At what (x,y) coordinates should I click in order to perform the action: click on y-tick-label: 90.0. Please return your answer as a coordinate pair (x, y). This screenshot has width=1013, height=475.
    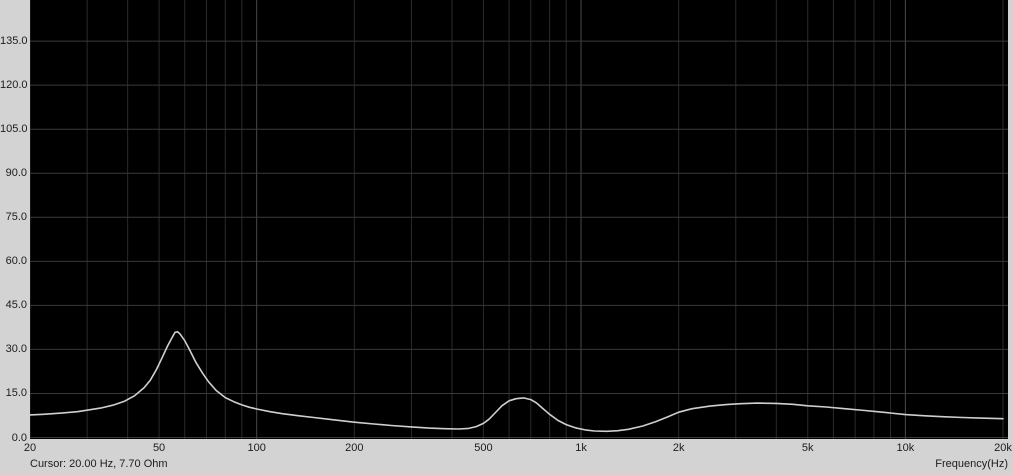
    Looking at the image, I should click on (16, 173).